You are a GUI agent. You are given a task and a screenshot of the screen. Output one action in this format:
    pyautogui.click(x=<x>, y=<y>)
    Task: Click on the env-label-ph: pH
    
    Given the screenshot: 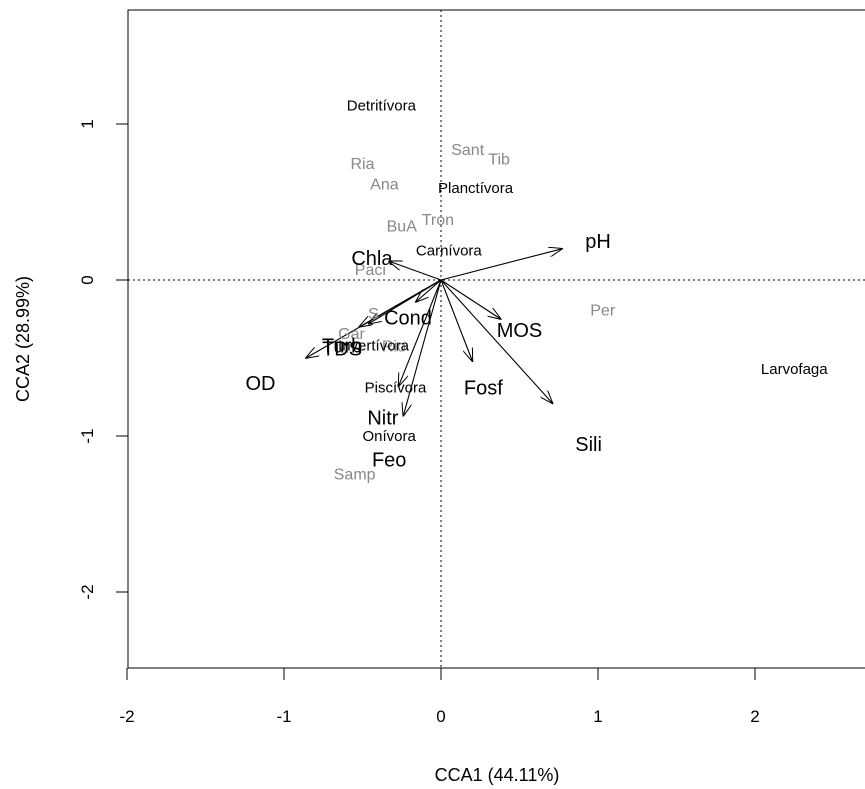 What is the action you would take?
    pyautogui.click(x=598, y=242)
    